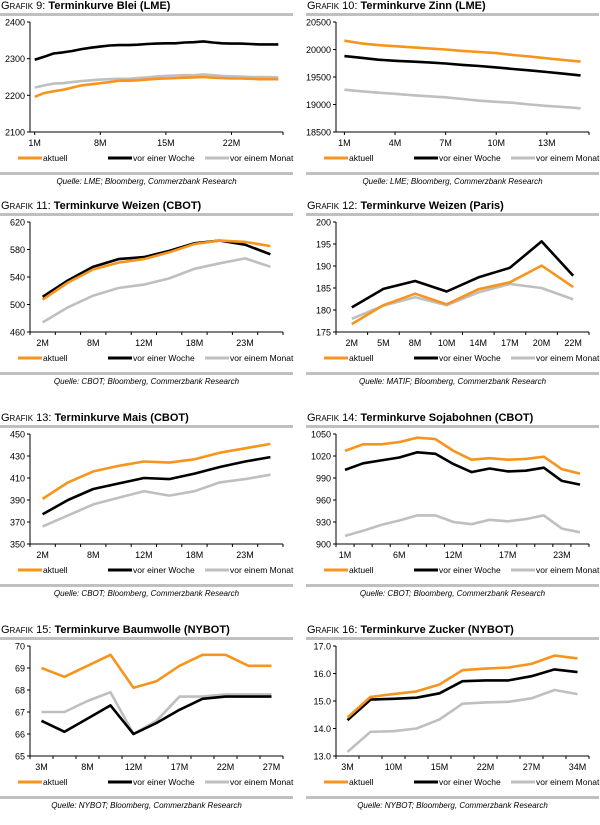 The height and width of the screenshot is (825, 600). What do you see at coordinates (20, 647) in the screenshot?
I see `y-tick-label: 70` at bounding box center [20, 647].